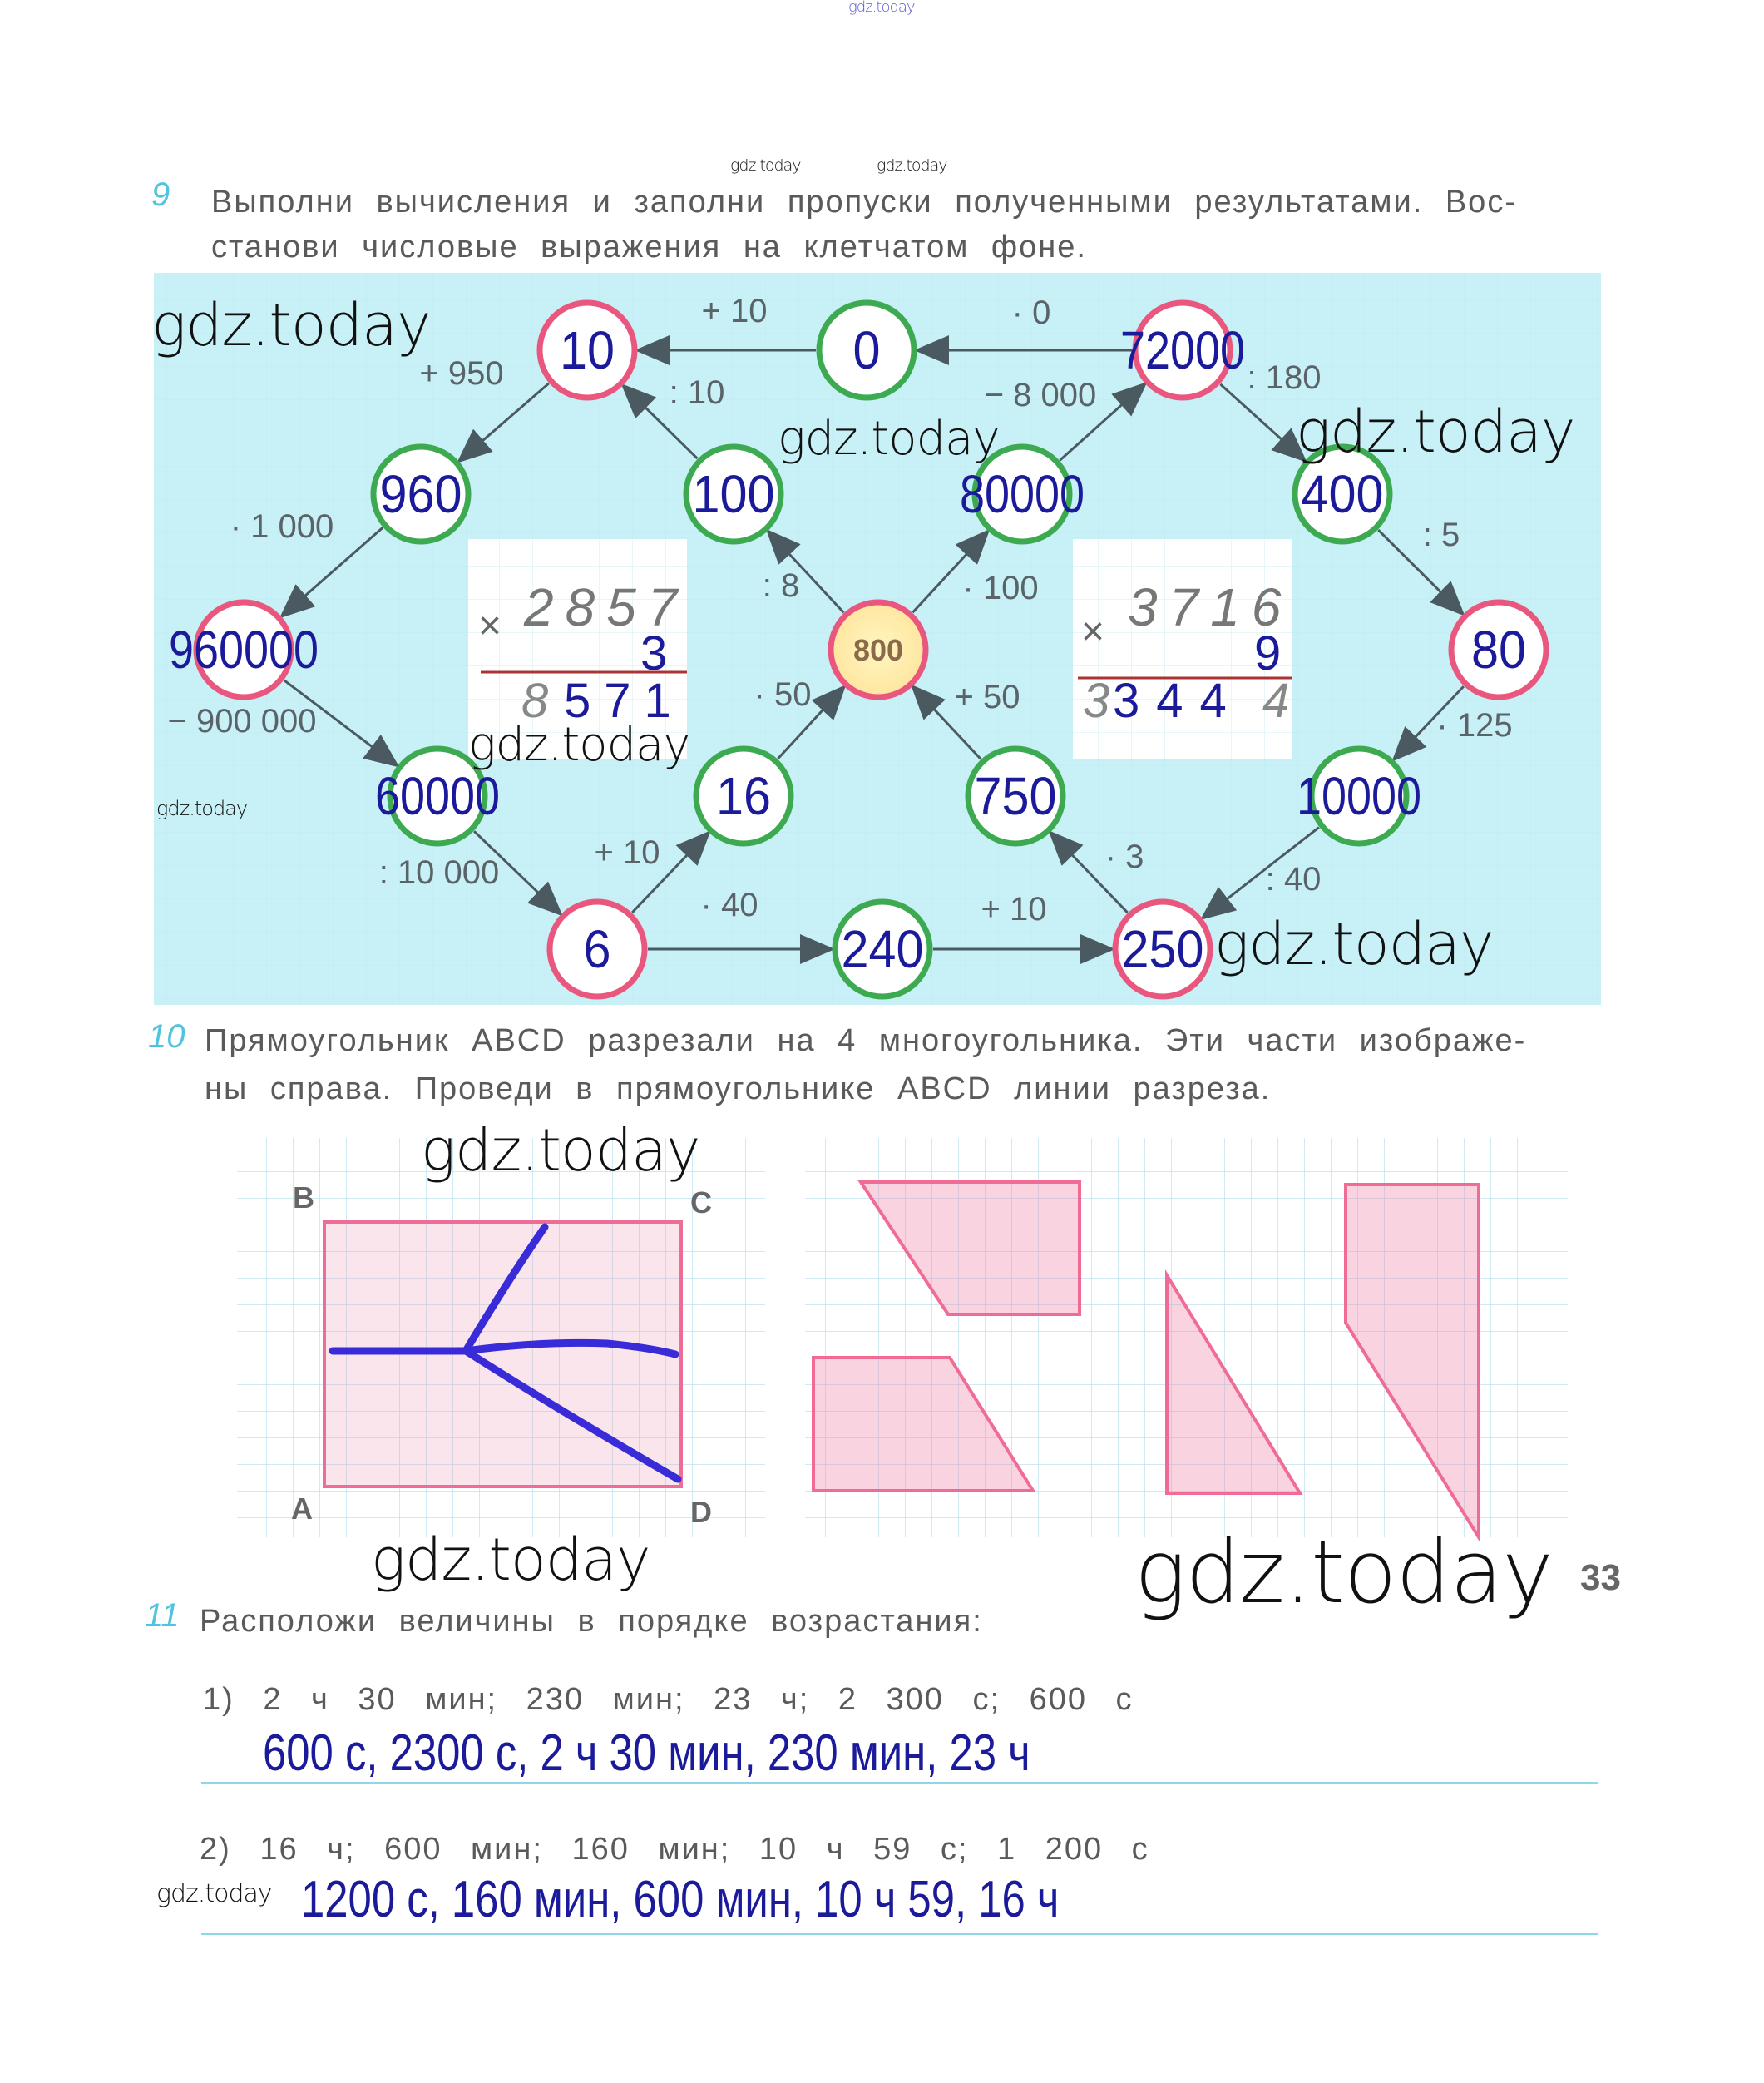 The height and width of the screenshot is (2083, 1764). I want to click on arrow-n750-n800, so click(946, 722).